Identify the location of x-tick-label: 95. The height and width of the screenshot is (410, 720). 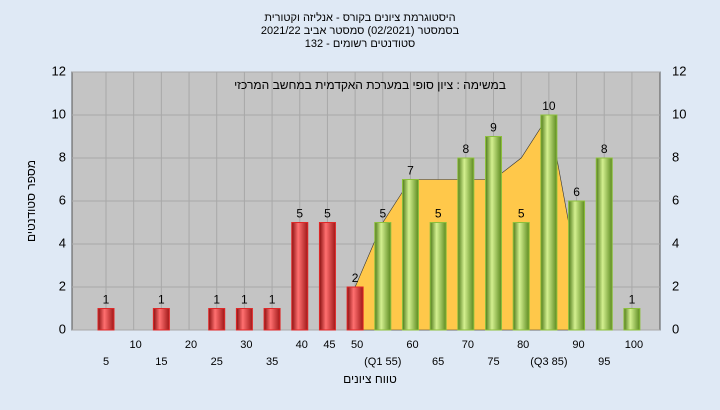
(604, 362).